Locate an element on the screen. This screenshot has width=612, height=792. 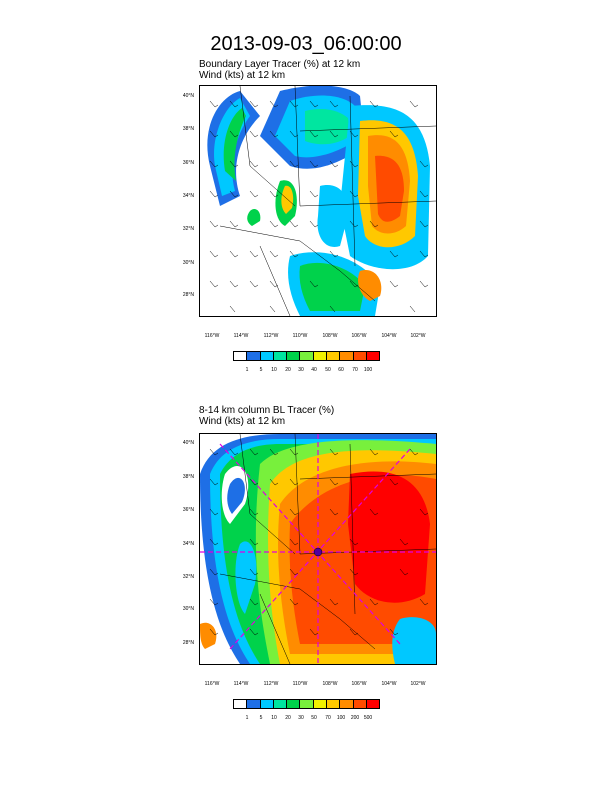
panel-2-subtitle-line1: 8-14 km column BL Tracer (%) is located at coordinates (267, 410).